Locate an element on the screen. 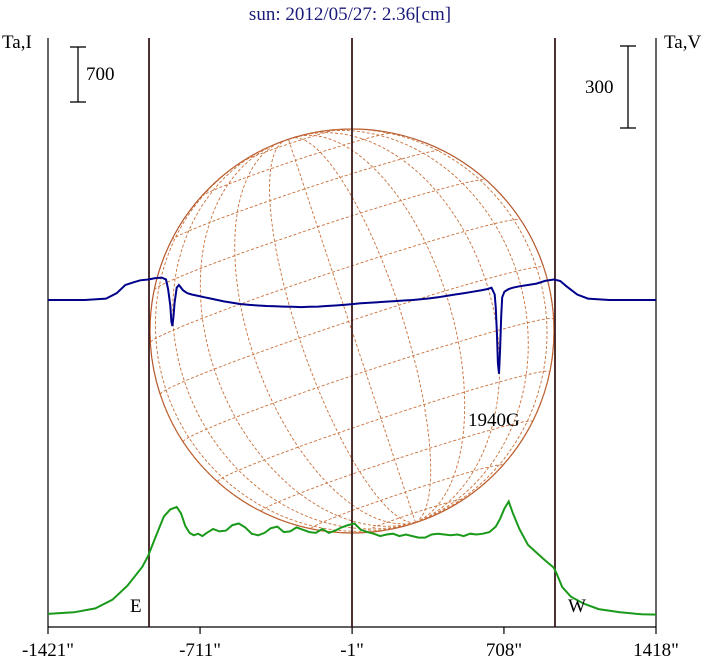 The image size is (708, 662). x-tick-label: 1418" is located at coordinates (656, 650).